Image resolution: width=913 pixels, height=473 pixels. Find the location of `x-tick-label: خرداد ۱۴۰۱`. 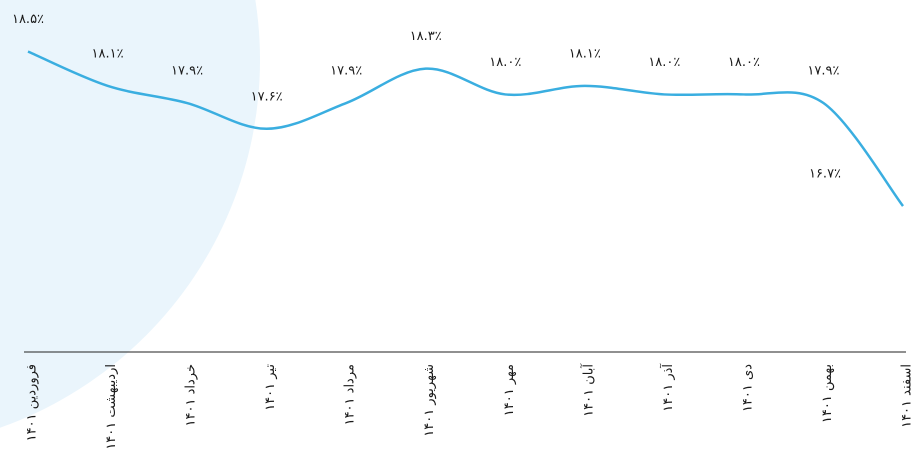

x-tick-label: خرداد ۱۴۰۱ is located at coordinates (191, 395).